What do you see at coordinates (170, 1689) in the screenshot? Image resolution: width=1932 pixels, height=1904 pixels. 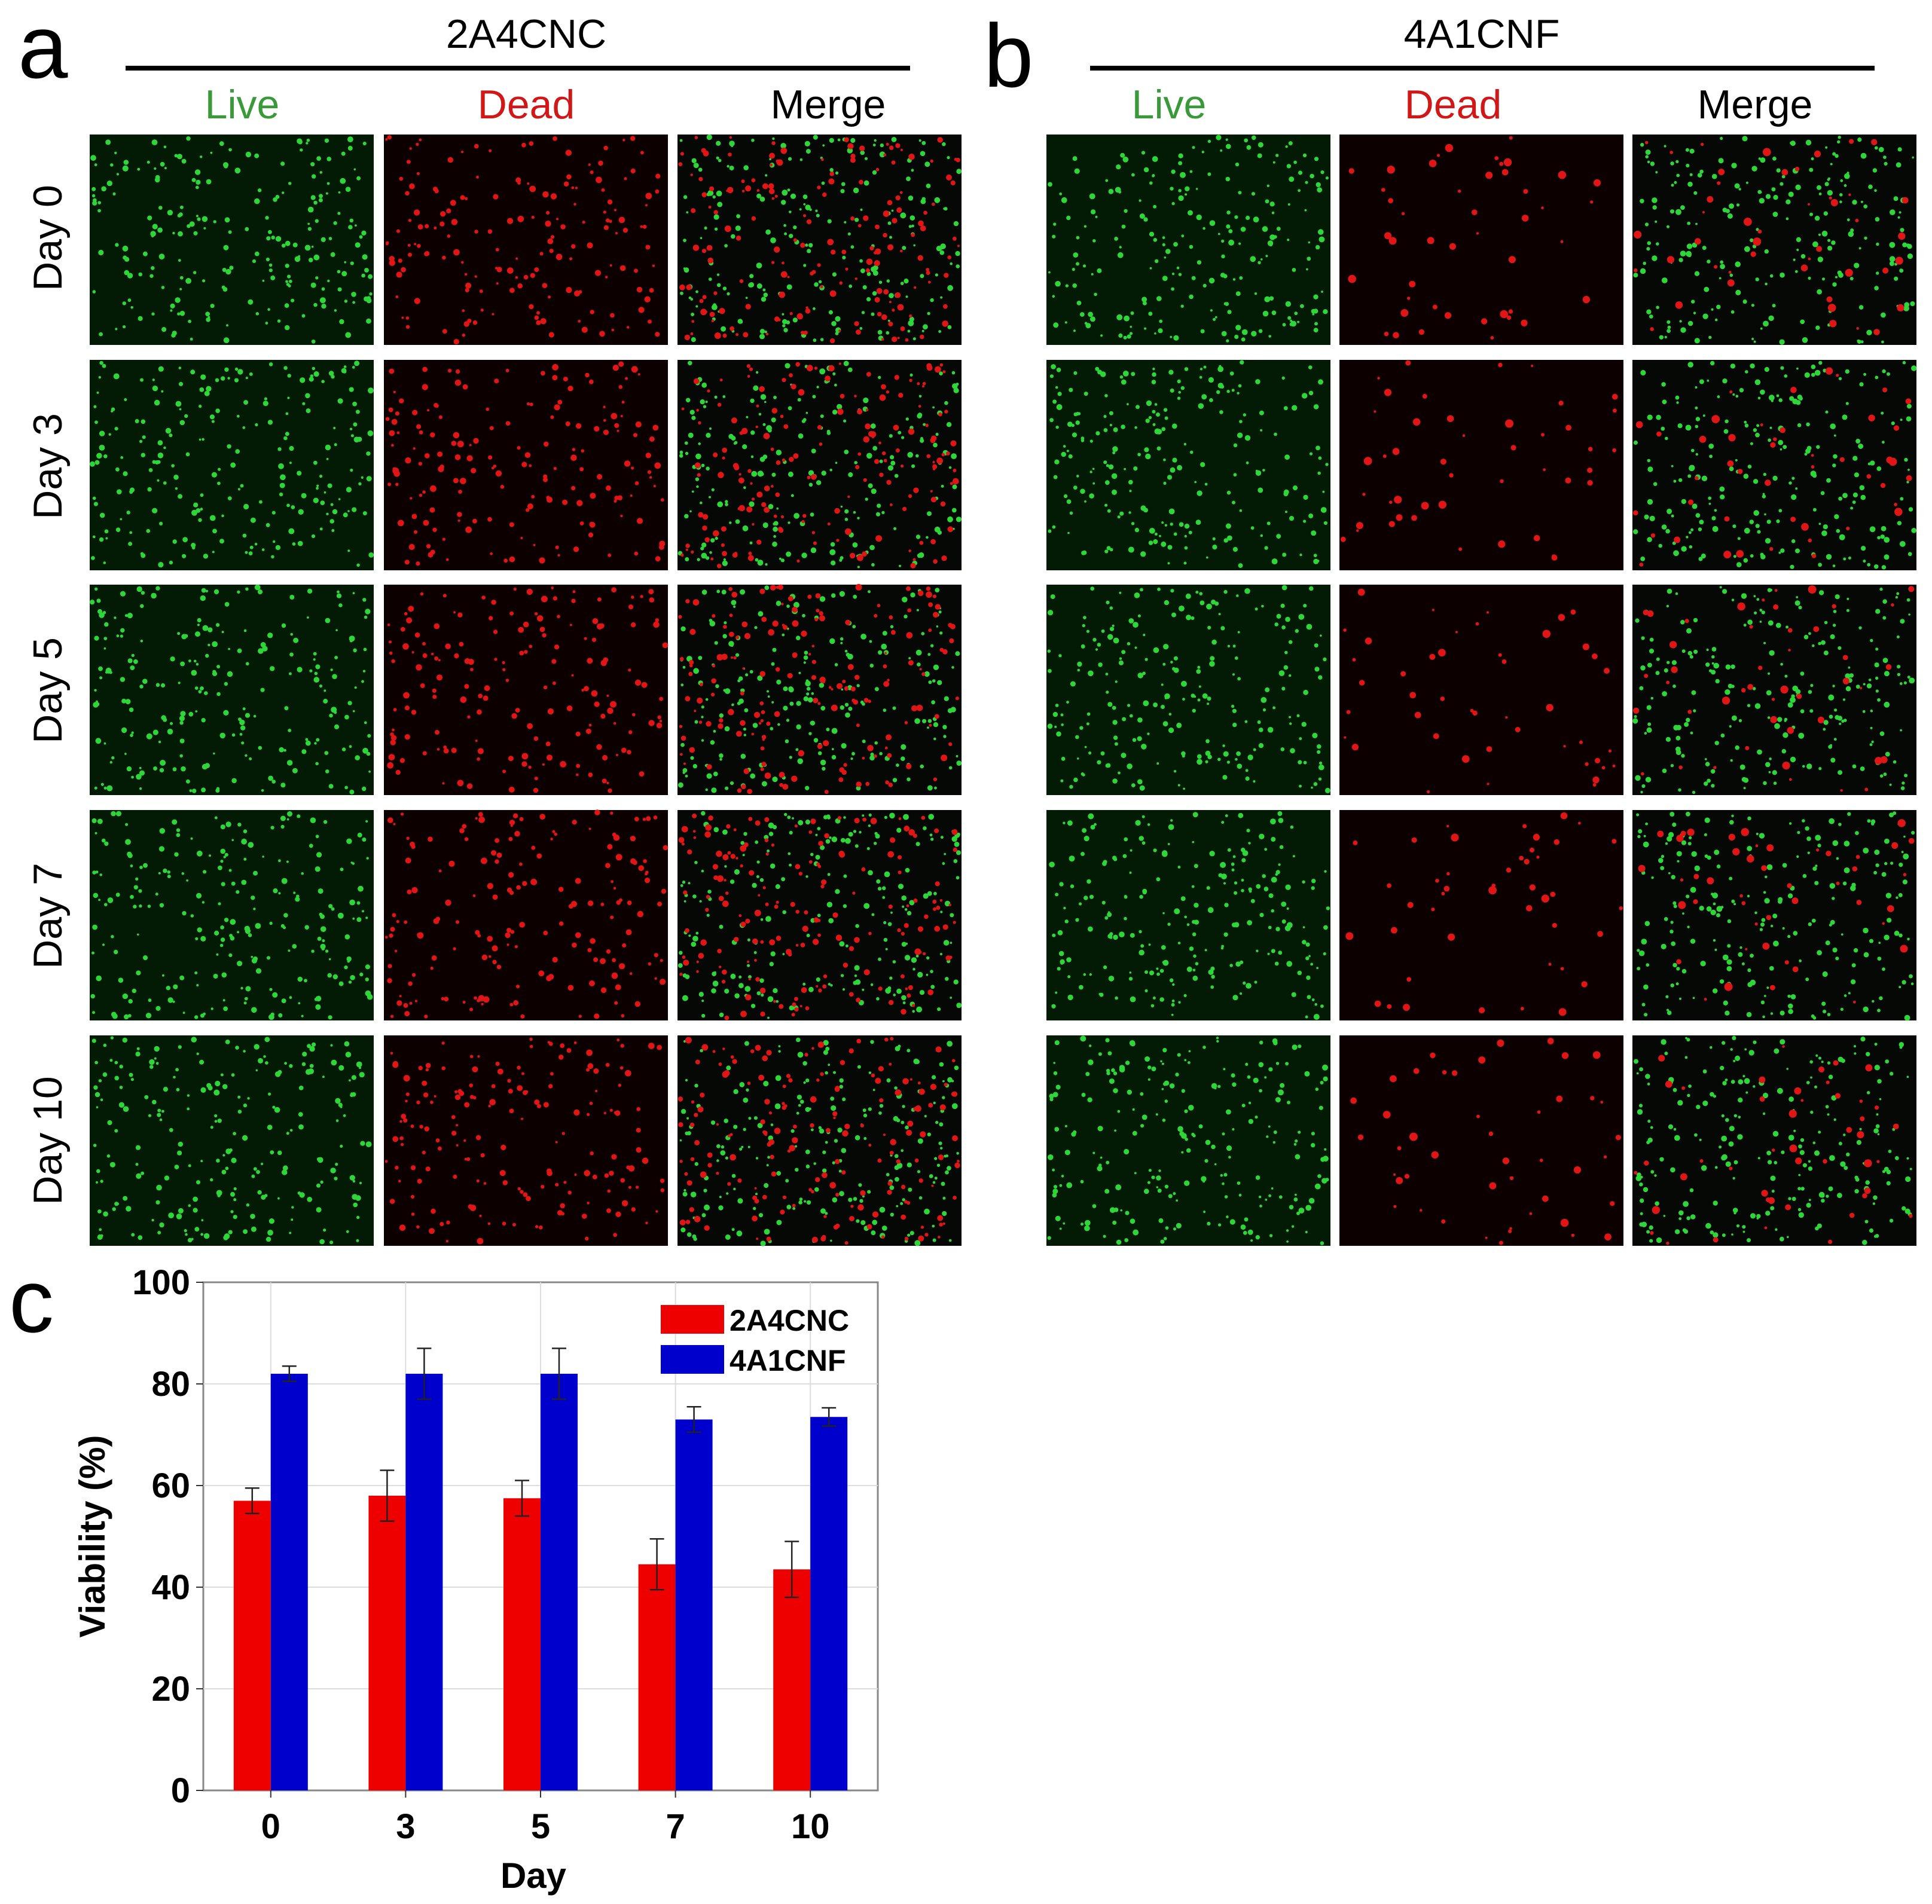 I see `chart-y-tick-label: 20` at bounding box center [170, 1689].